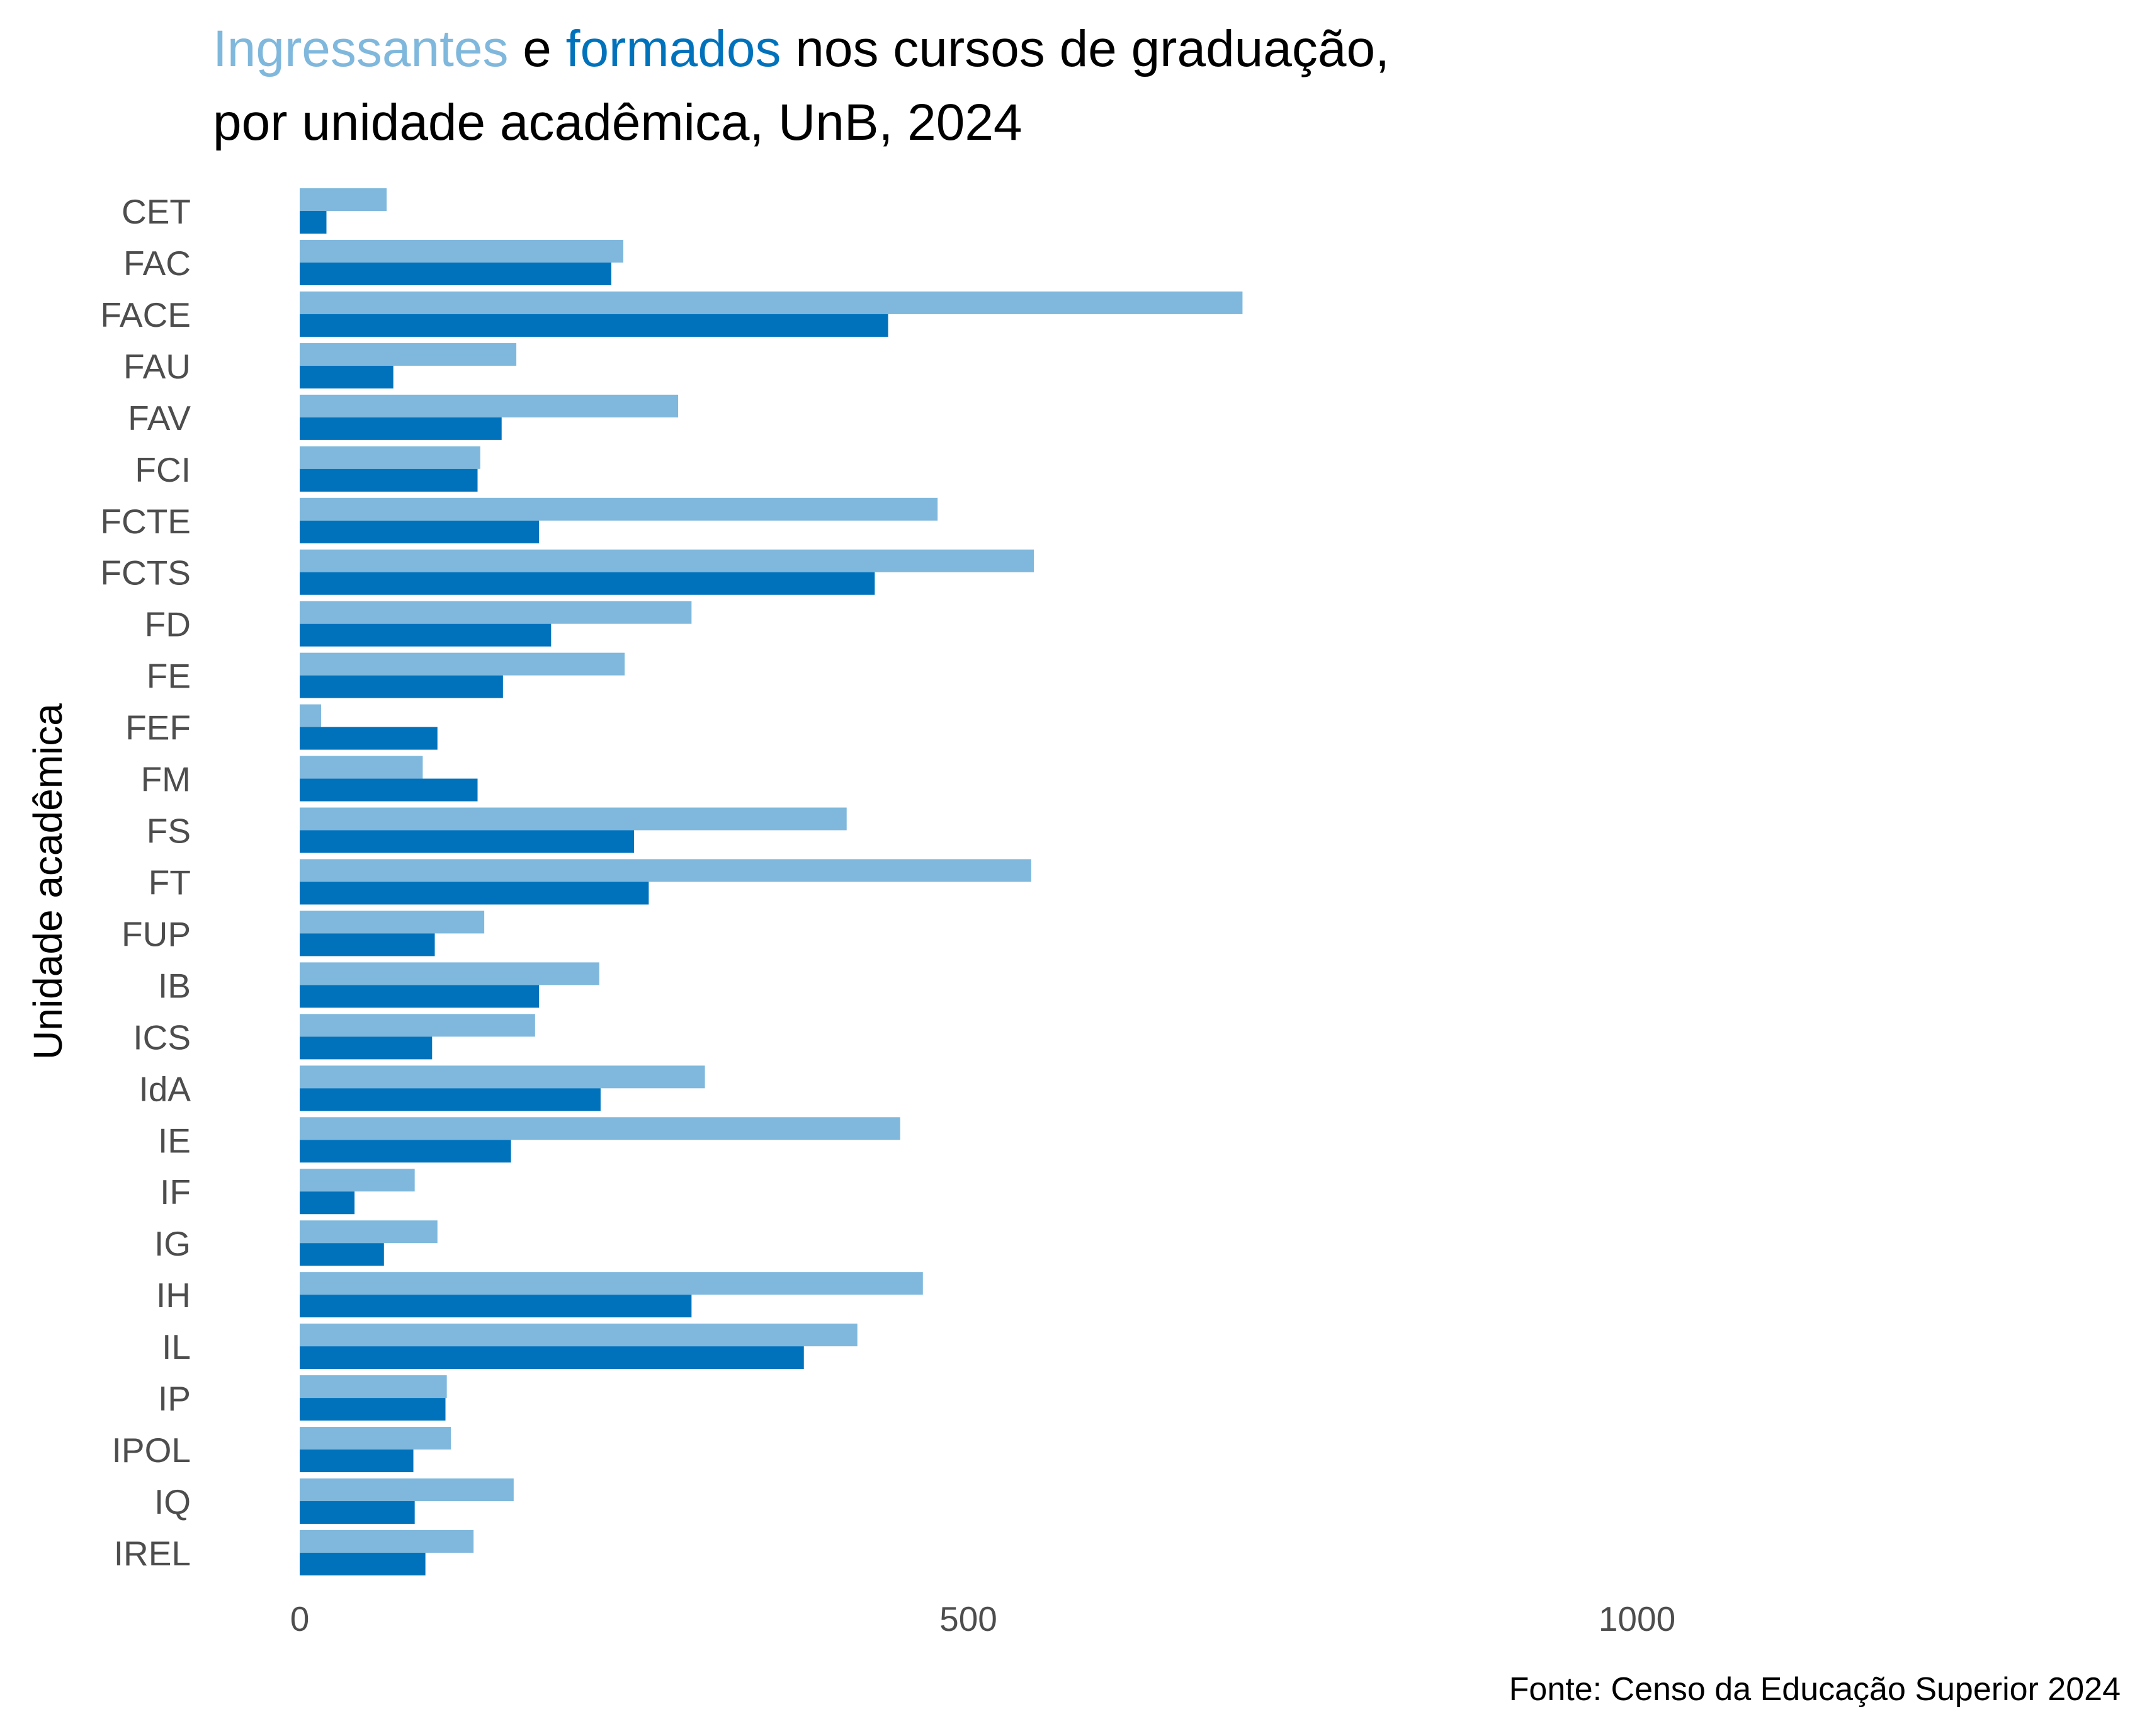  I want to click on title-rest: nos cursos de graduação,, so click(1085, 48).